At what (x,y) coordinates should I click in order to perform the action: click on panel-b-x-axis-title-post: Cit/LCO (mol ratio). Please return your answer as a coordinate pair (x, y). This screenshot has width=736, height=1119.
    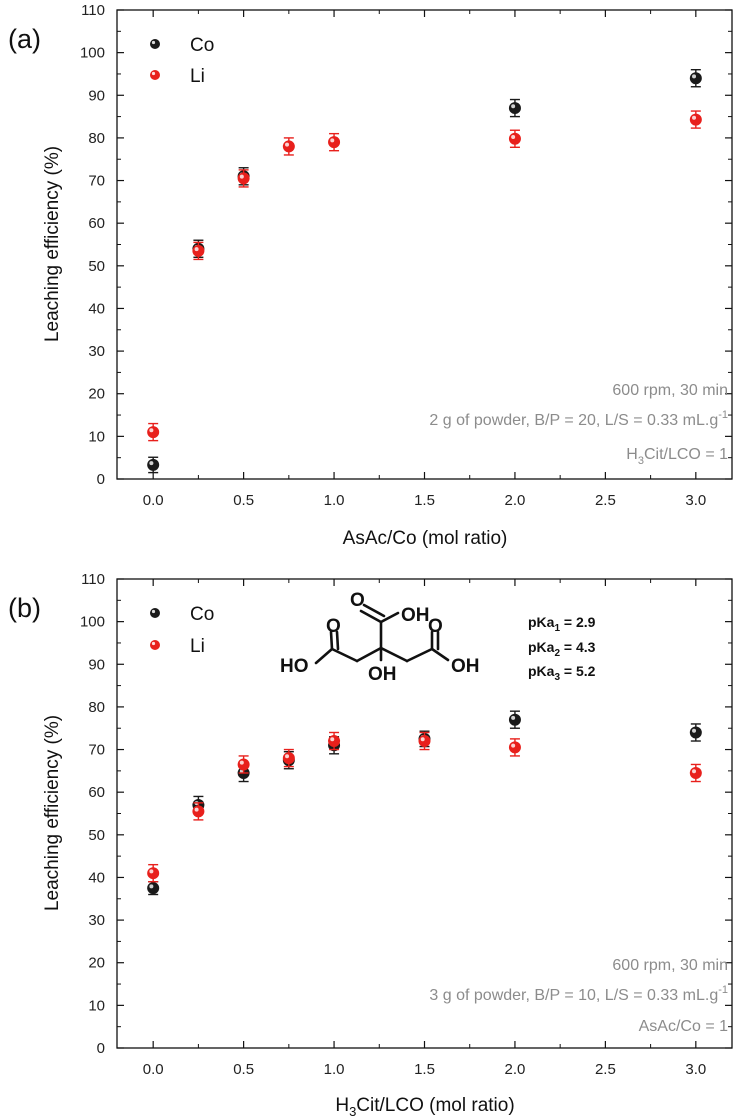
    Looking at the image, I should click on (435, 1105).